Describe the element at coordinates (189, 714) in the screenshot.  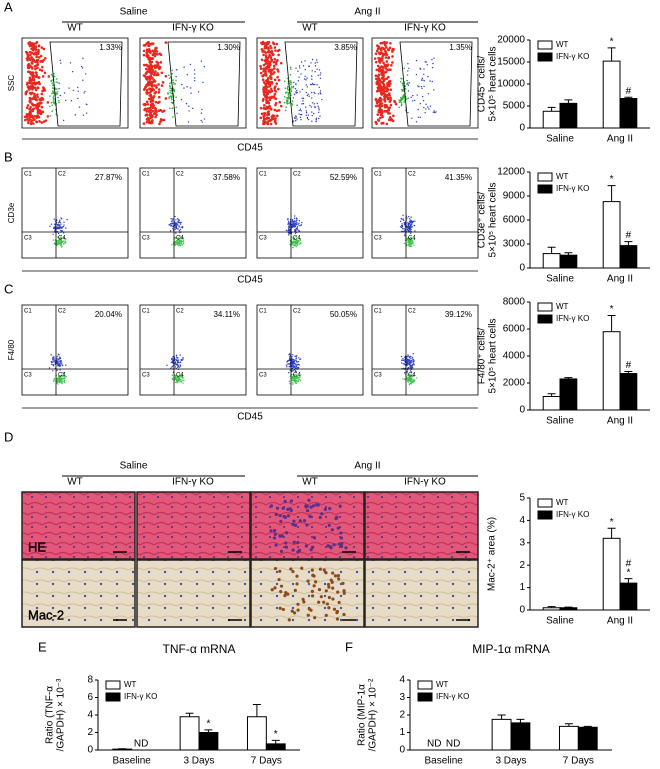
I see `error-bar` at that location.